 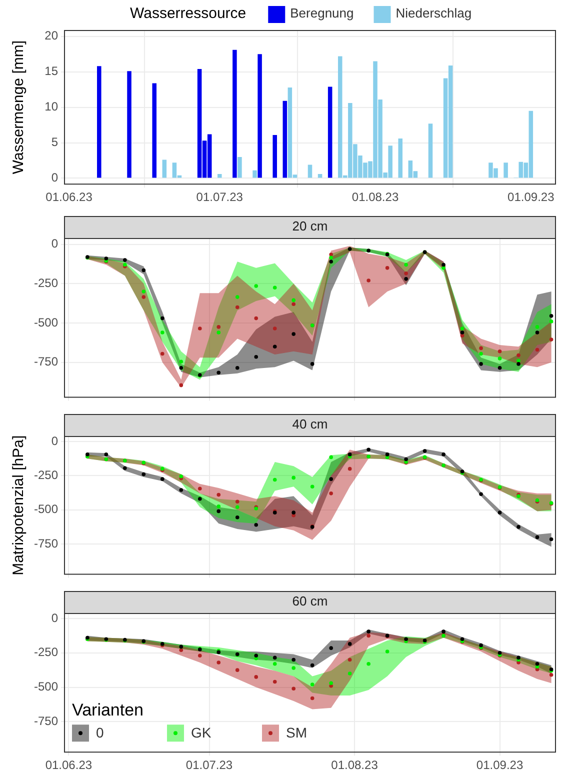 What do you see at coordinates (310, 226) in the screenshot?
I see `chart-title: 20 cm` at bounding box center [310, 226].